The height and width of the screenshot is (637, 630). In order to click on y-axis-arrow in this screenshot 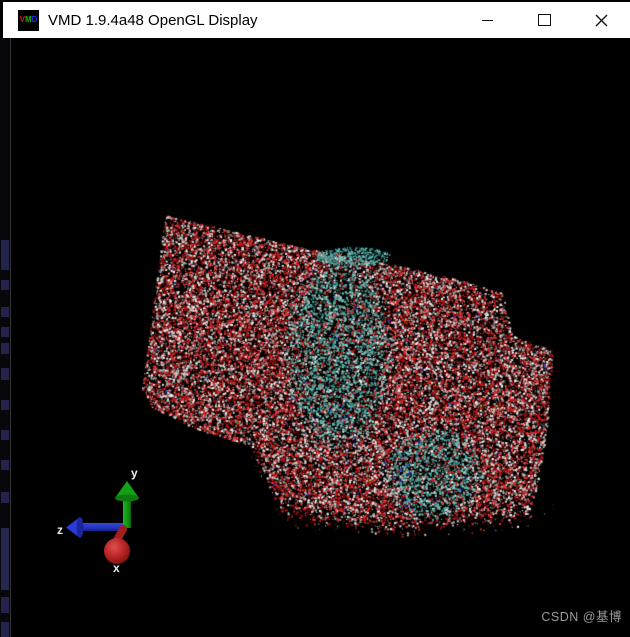, I will do `click(127, 504)`.